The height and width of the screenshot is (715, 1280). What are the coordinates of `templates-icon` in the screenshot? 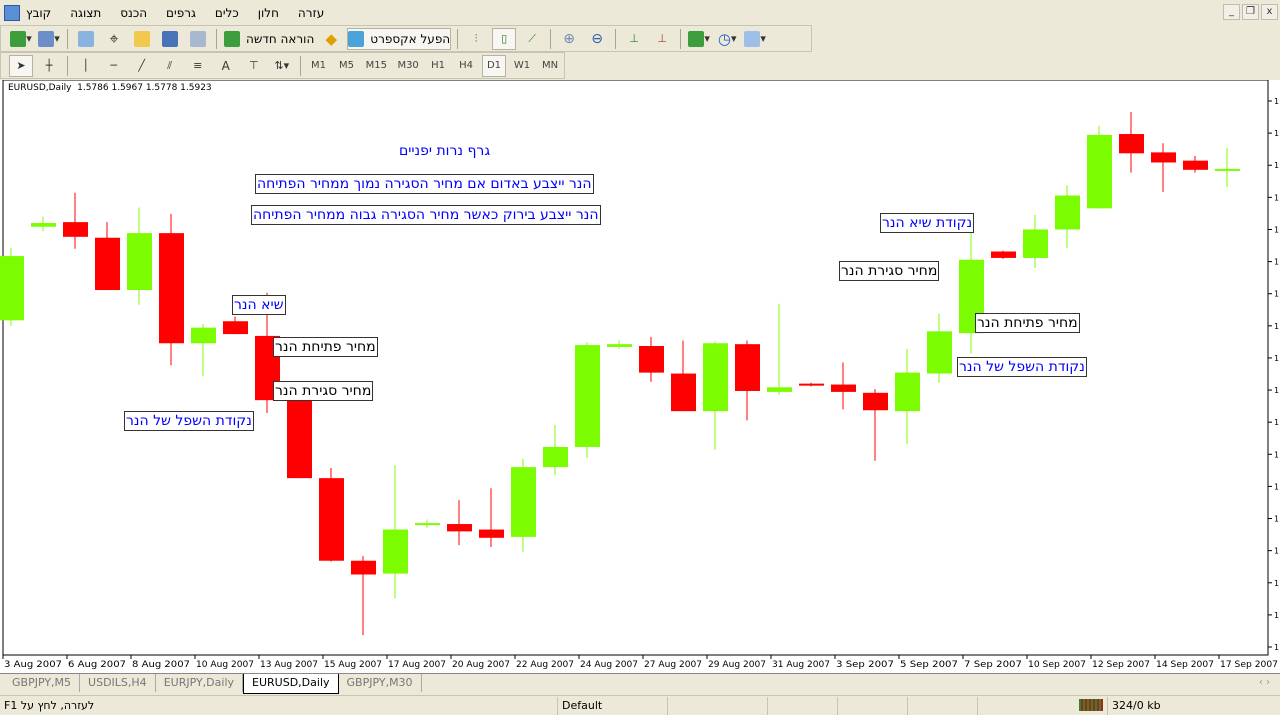 It's located at (752, 38).